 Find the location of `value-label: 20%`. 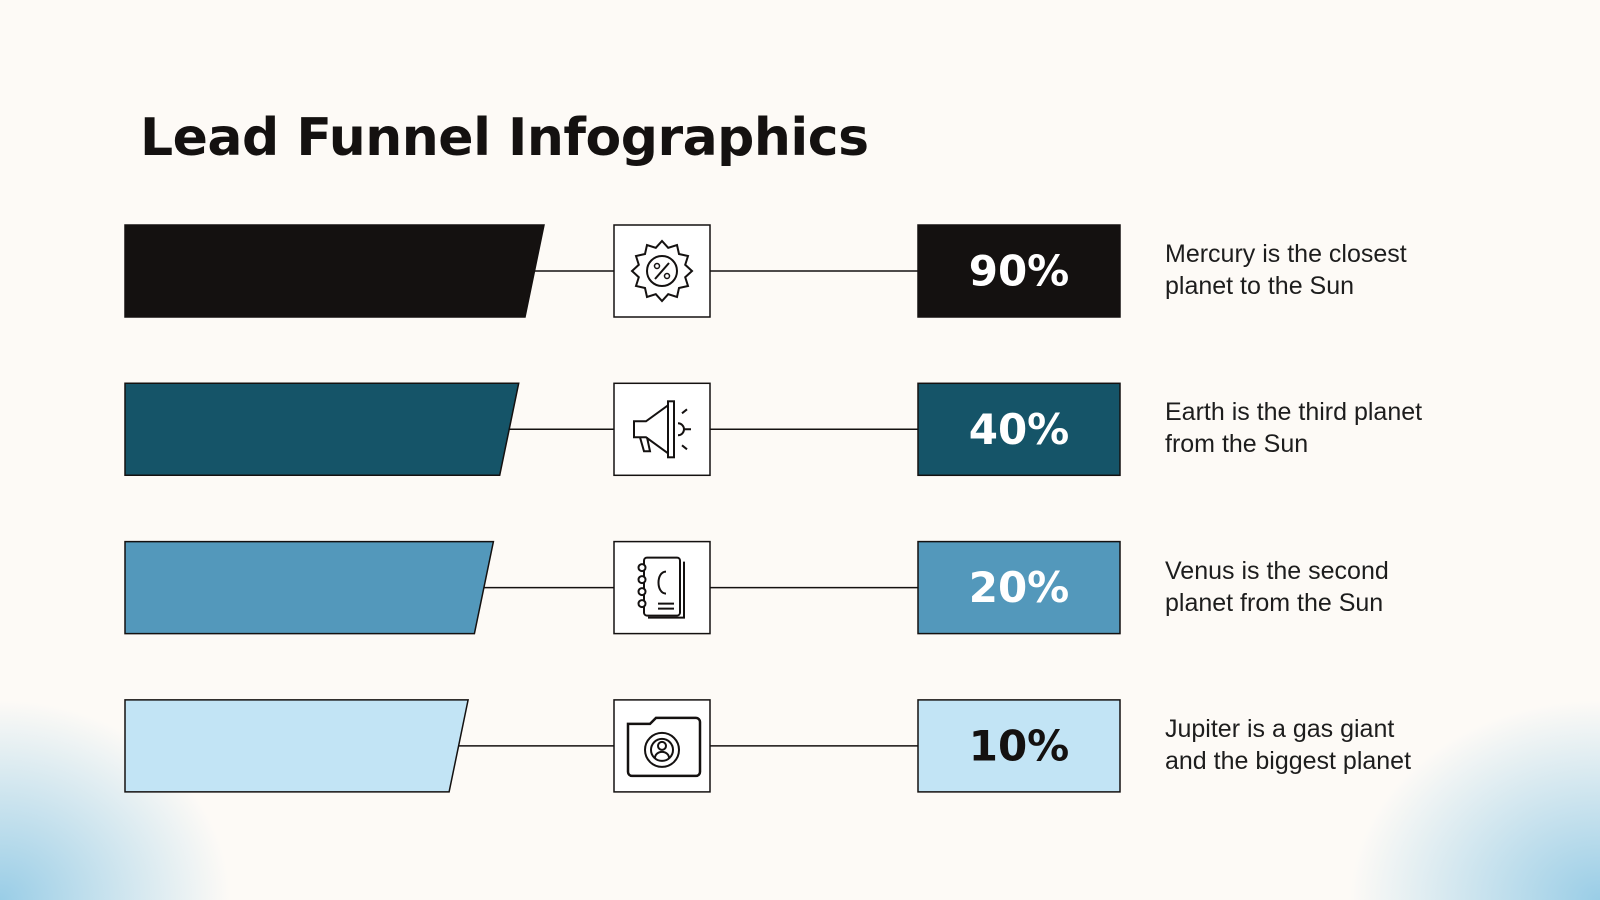

value-label: 20% is located at coordinates (1019, 587).